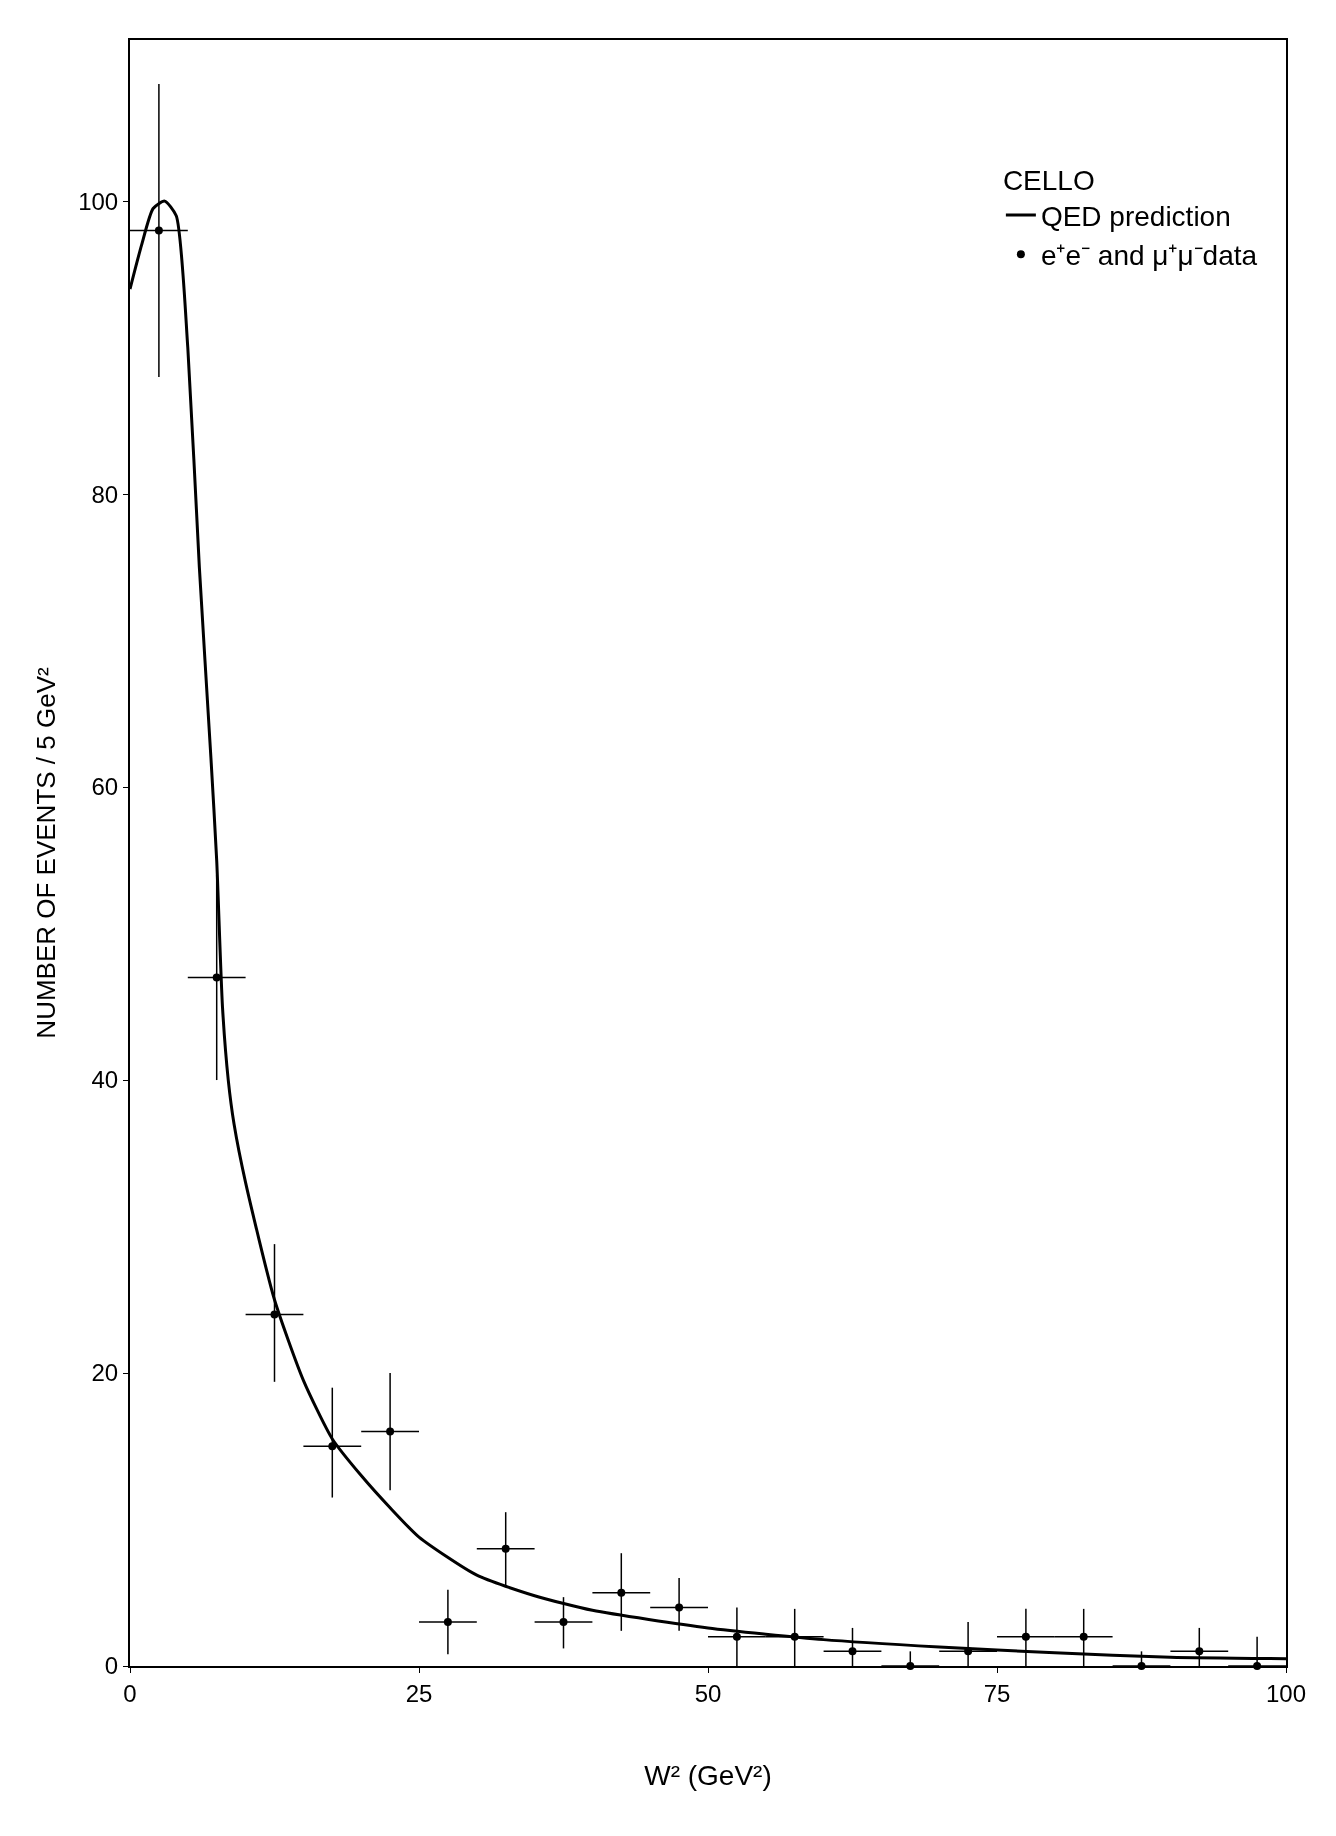 This screenshot has width=1336, height=1836. What do you see at coordinates (1286, 1693) in the screenshot?
I see `x-tick-label: 100` at bounding box center [1286, 1693].